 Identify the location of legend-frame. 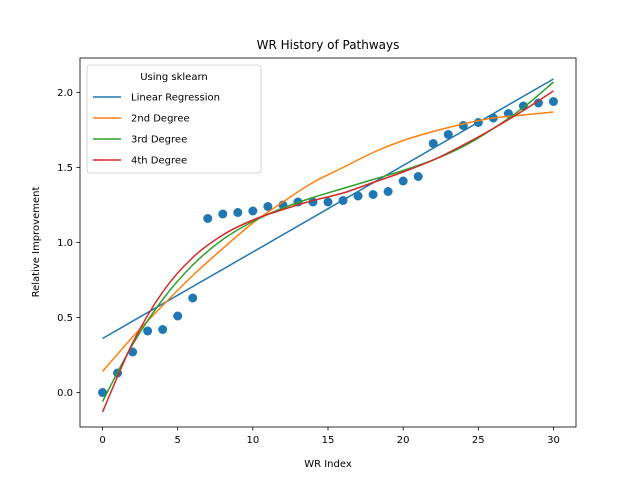
(174, 119).